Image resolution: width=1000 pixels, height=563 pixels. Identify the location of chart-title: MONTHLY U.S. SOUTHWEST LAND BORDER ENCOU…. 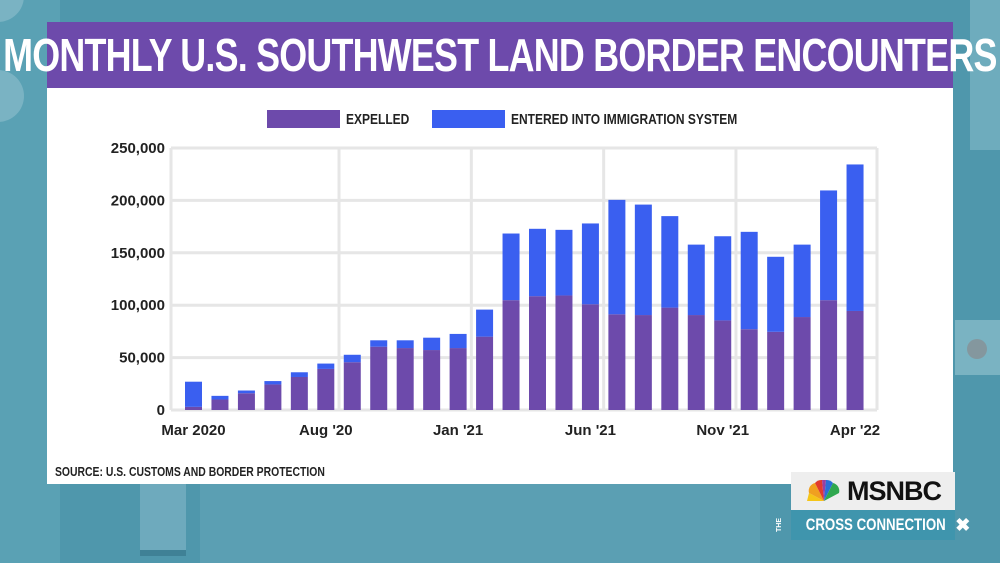
(500, 55).